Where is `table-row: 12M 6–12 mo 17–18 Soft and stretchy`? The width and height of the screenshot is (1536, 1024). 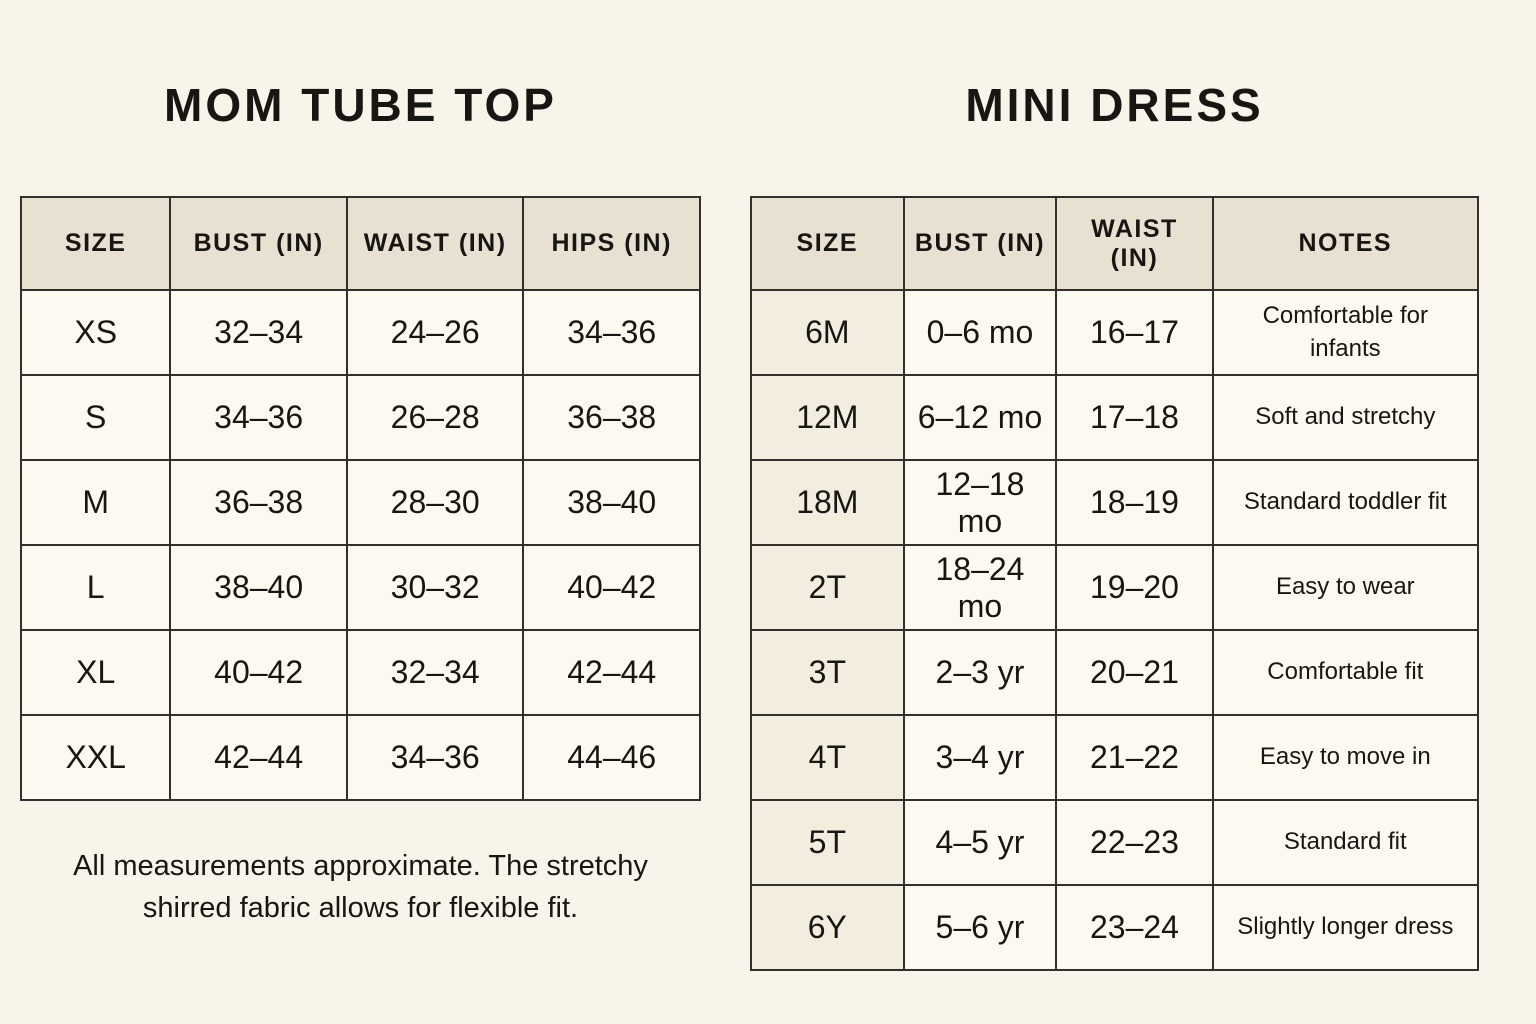
table-row: 12M 6–12 mo 17–18 Soft and stretchy is located at coordinates (1115, 417).